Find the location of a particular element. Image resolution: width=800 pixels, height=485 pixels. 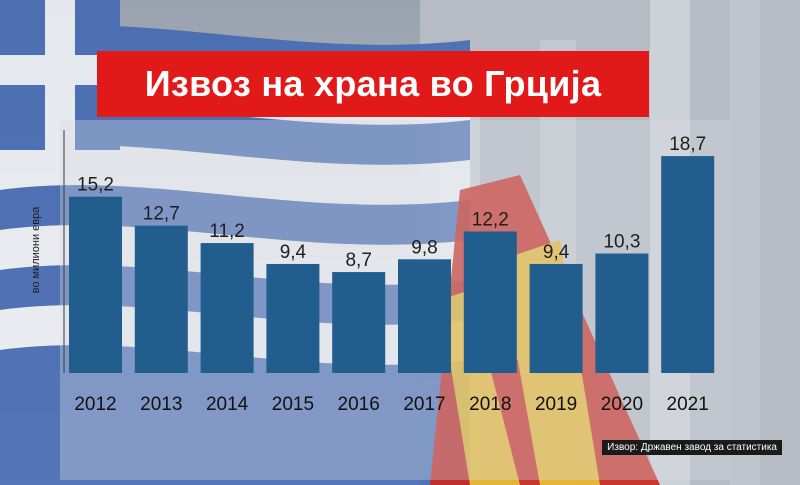

bar-2014 is located at coordinates (227, 308).